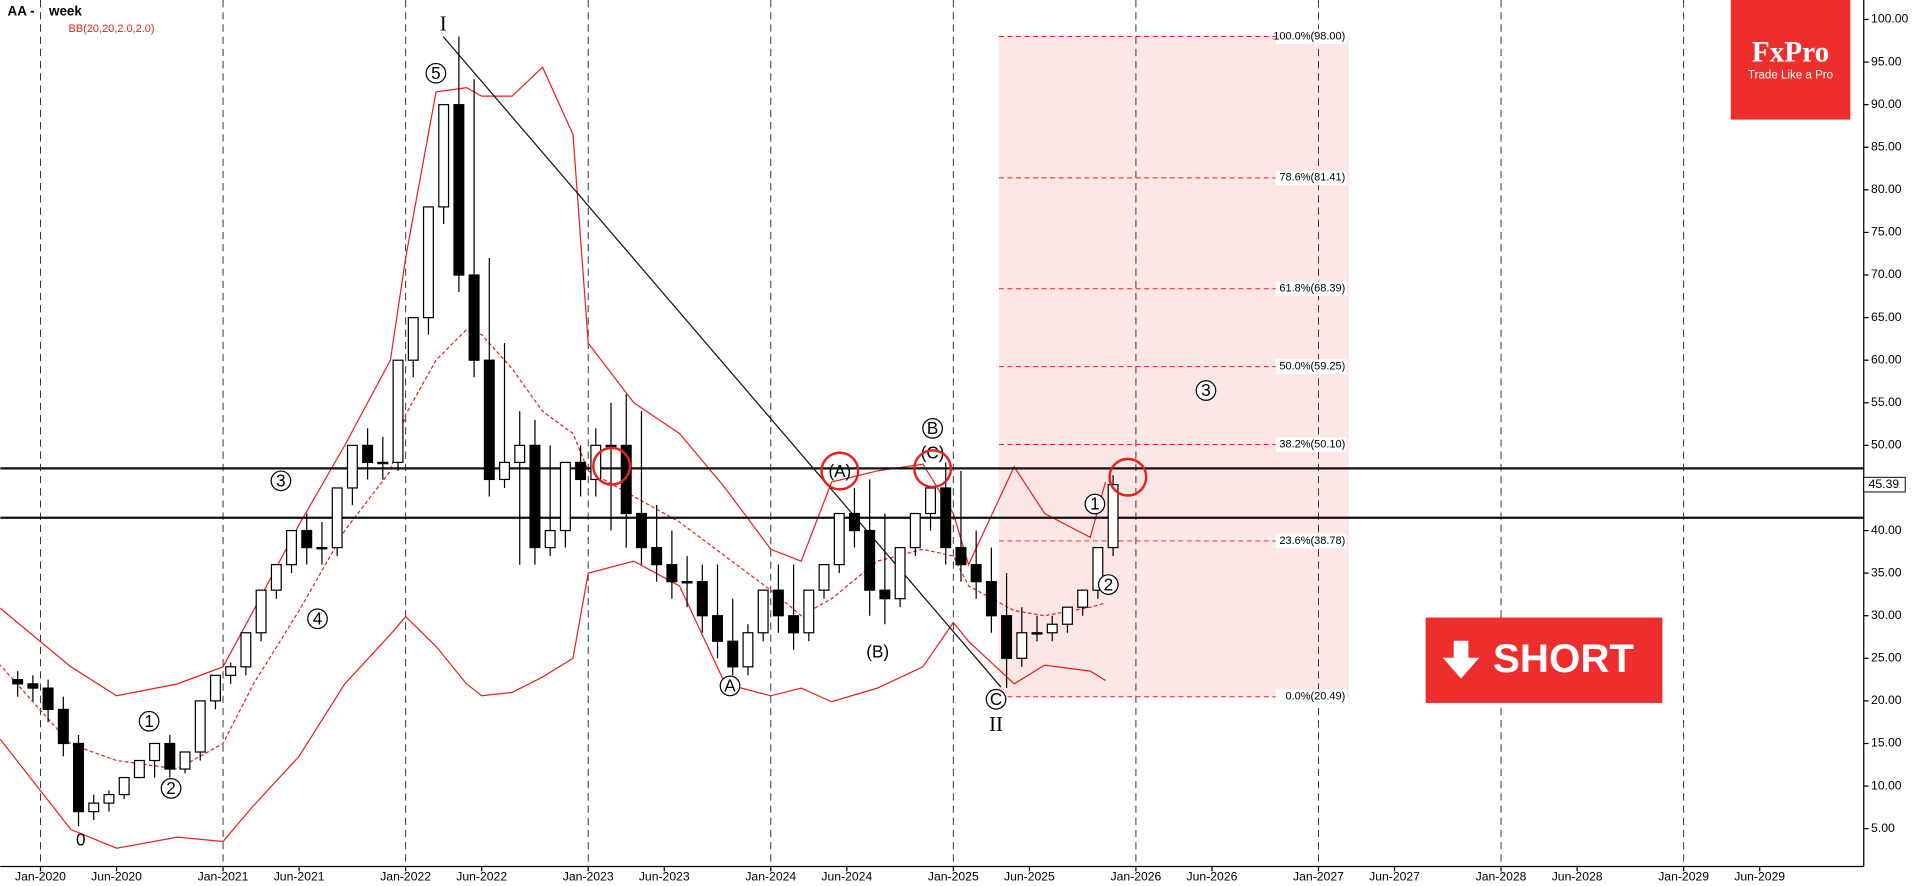 The width and height of the screenshot is (1914, 886). I want to click on fib-label: 23.6%(38.78), so click(1312, 541).